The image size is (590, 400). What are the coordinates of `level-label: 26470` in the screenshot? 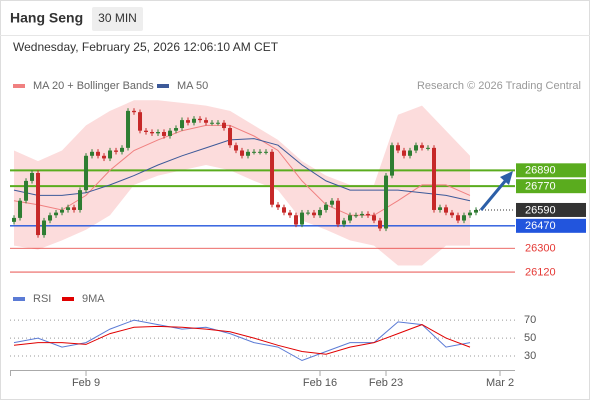 It's located at (540, 226).